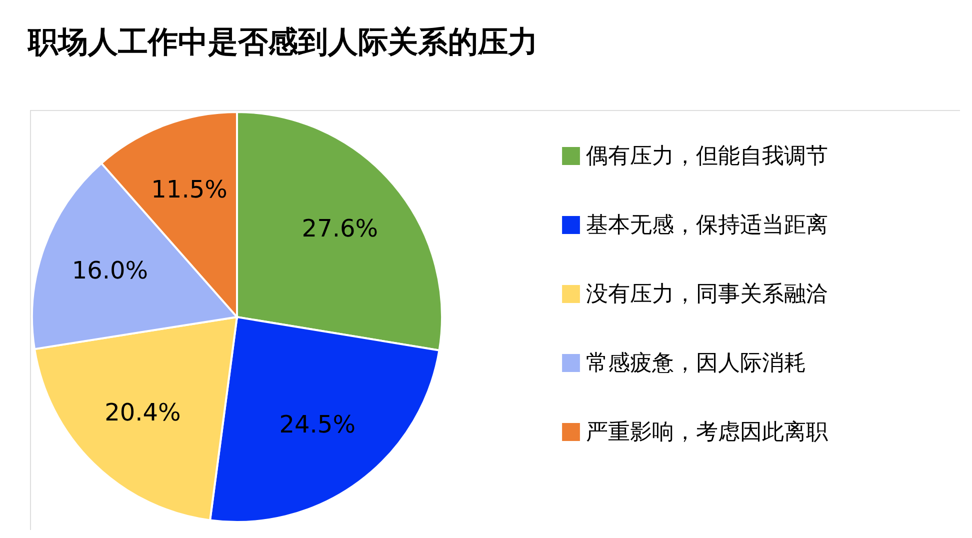 The width and height of the screenshot is (972, 538). I want to click on legend-label: 严重影响，考虑因此离职, so click(707, 432).